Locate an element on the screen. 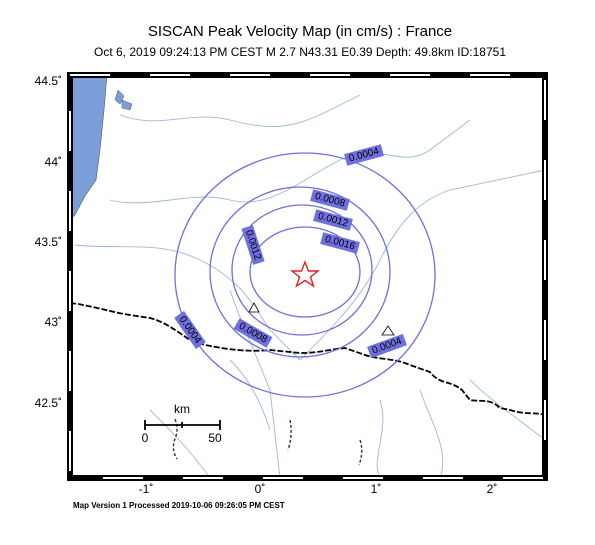  lat-label: 43.5˚ is located at coordinates (48, 242).